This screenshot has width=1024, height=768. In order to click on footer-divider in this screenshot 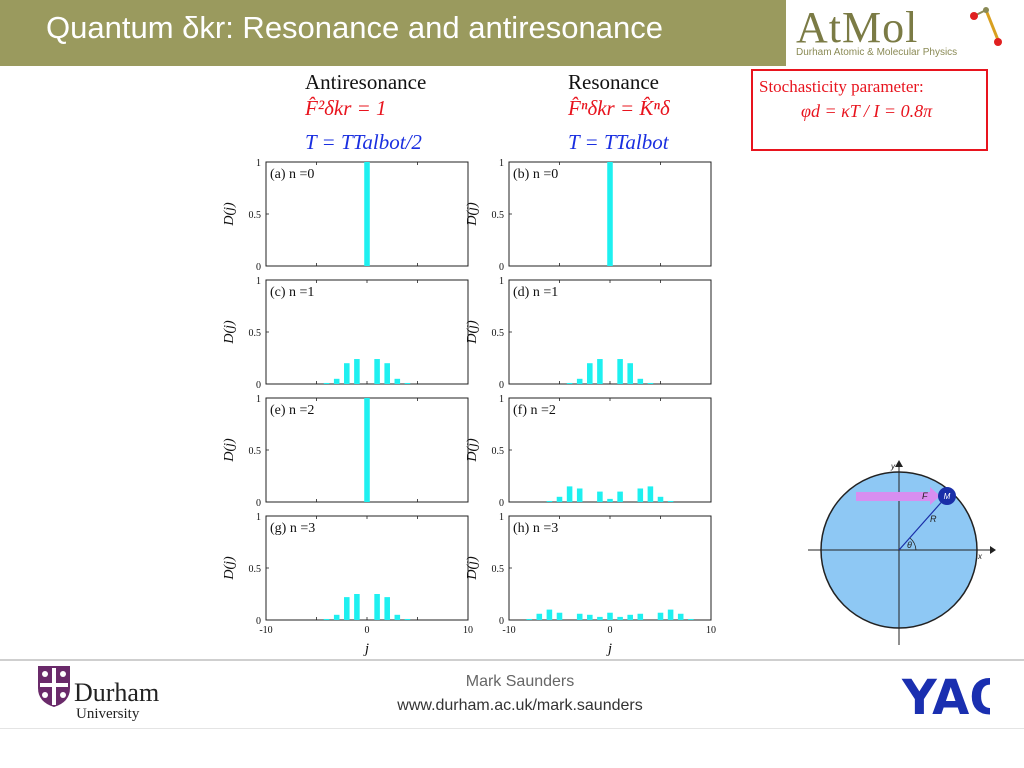, I will do `click(512, 660)`.